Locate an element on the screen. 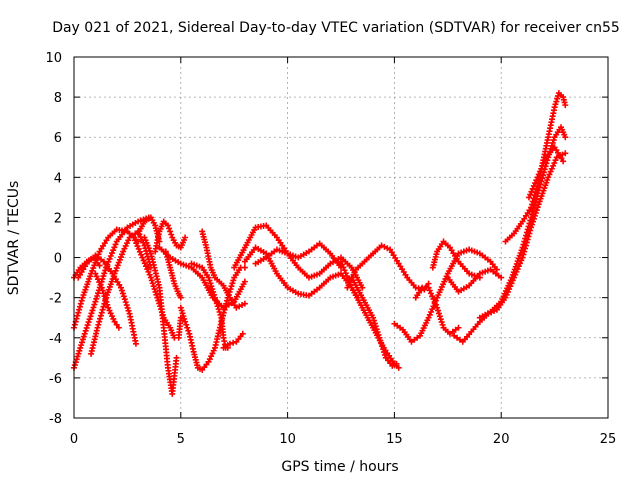  x-axis-label: GPS time / hours is located at coordinates (339, 467).